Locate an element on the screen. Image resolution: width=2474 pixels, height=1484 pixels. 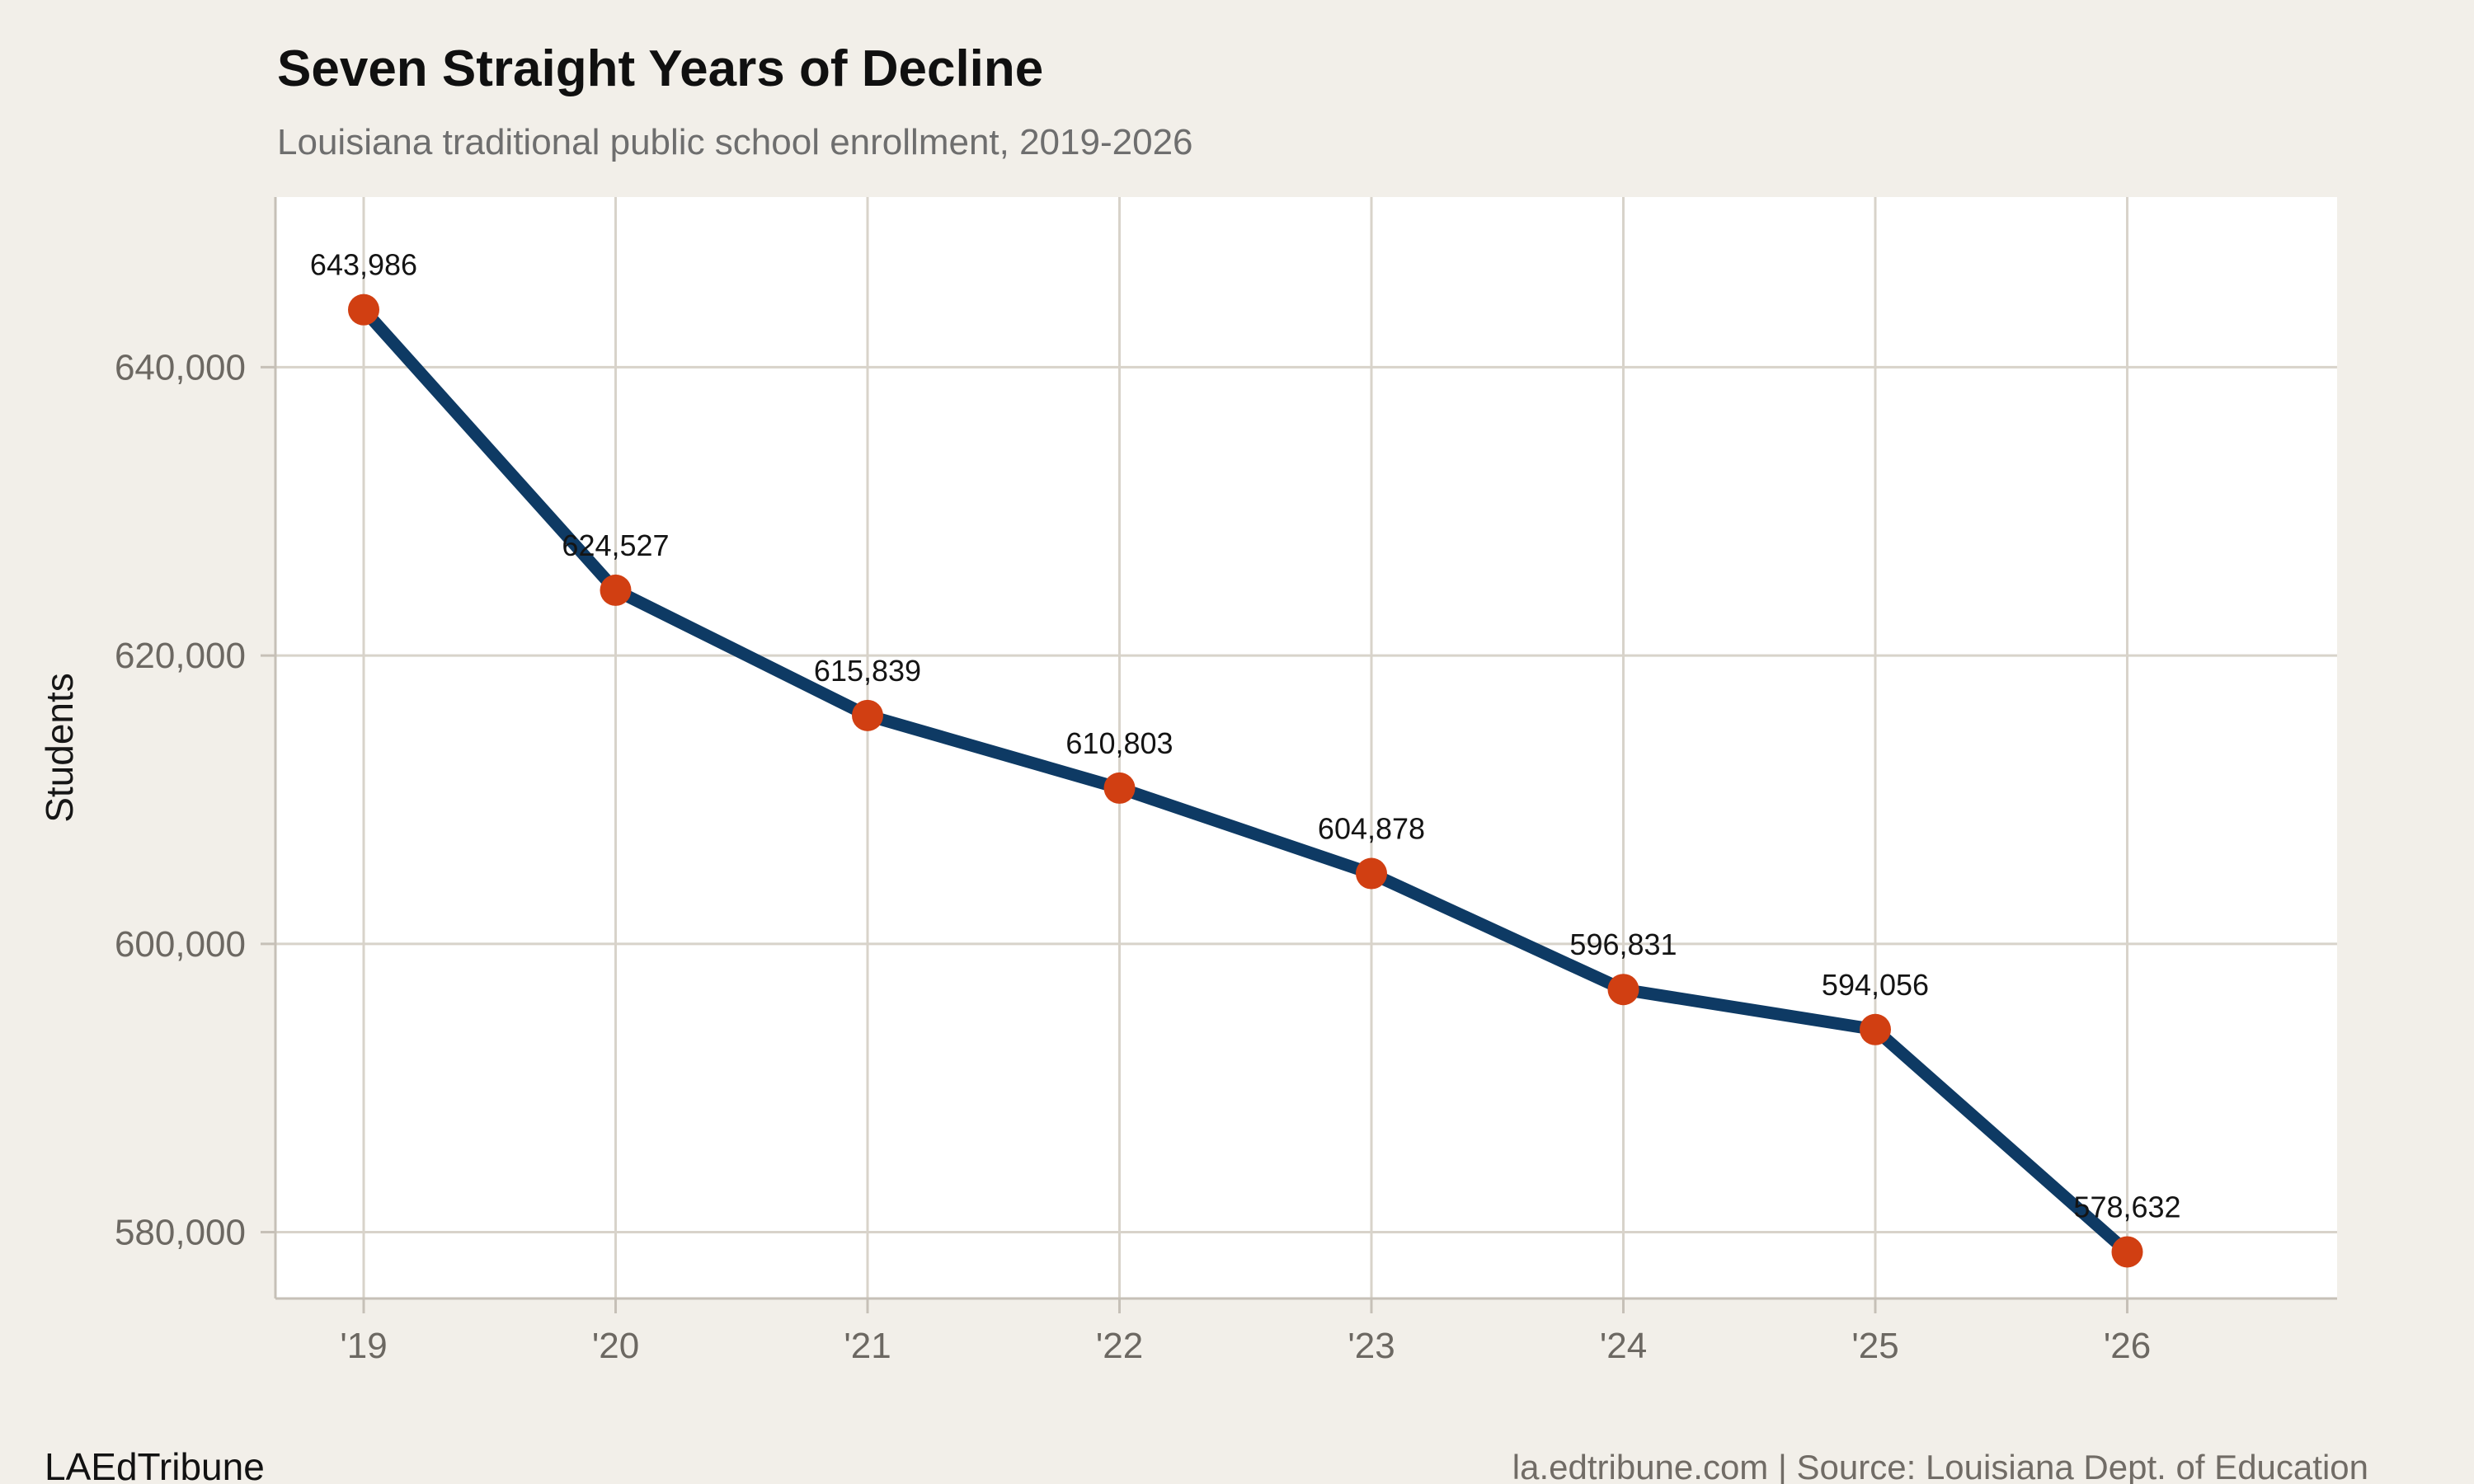
x-tick-label: '21 is located at coordinates (867, 1346).